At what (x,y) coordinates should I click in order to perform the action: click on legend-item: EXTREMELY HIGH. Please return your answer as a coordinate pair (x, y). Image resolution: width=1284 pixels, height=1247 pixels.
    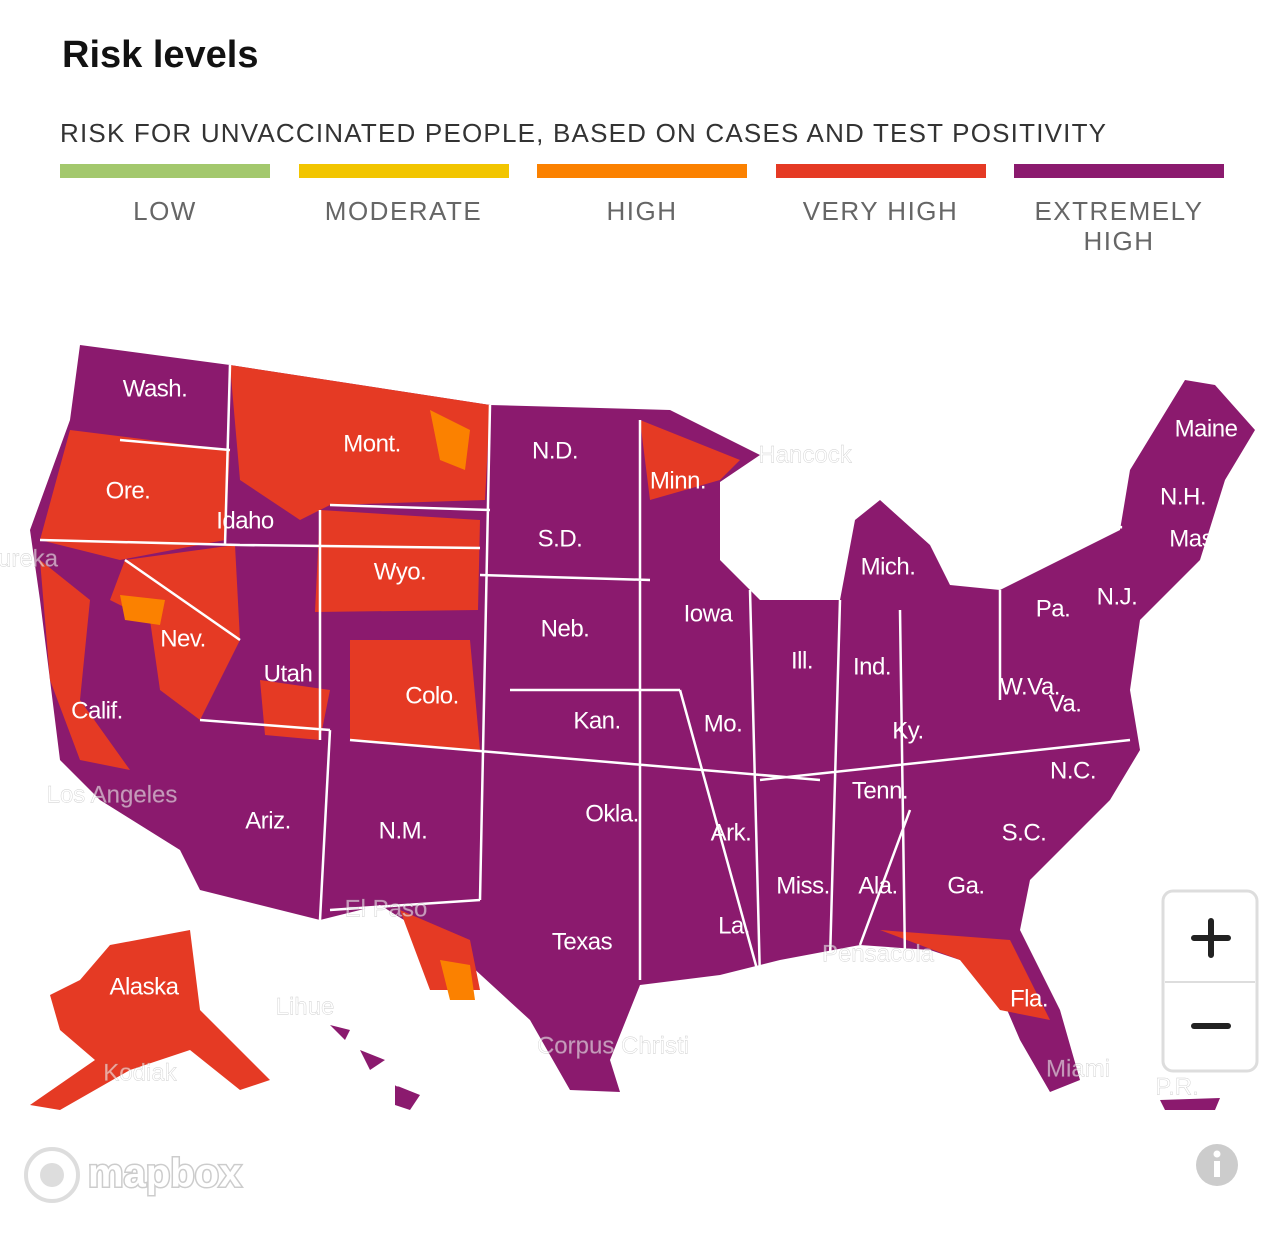
    Looking at the image, I should click on (1119, 210).